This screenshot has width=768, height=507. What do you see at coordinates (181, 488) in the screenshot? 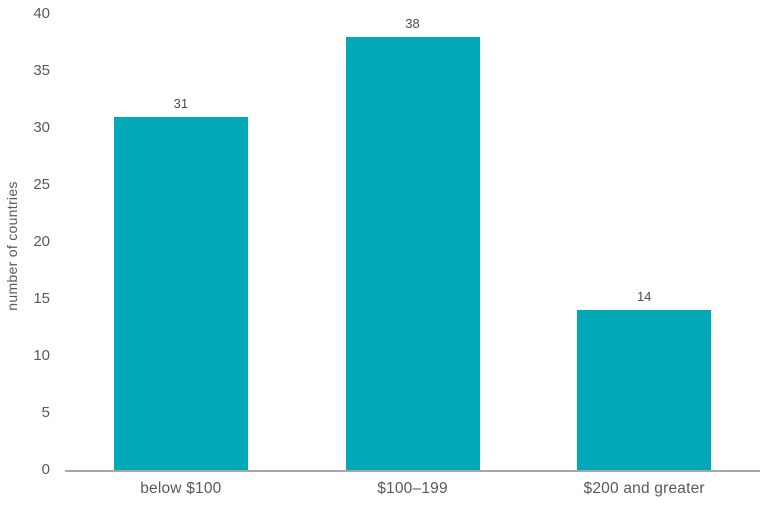
I see `x-tick-label: below $100` at bounding box center [181, 488].